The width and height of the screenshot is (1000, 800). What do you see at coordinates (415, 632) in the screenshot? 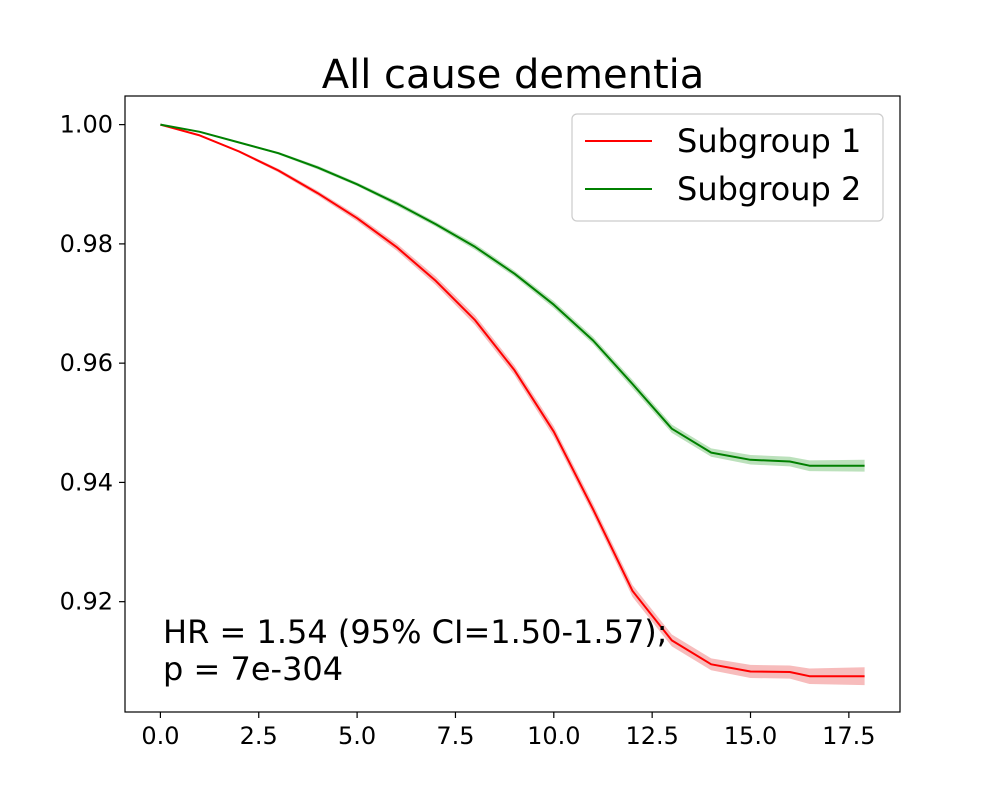
I see `hr-annotation: HR = 1.54 (95% CI=1.50-1.57);` at bounding box center [415, 632].